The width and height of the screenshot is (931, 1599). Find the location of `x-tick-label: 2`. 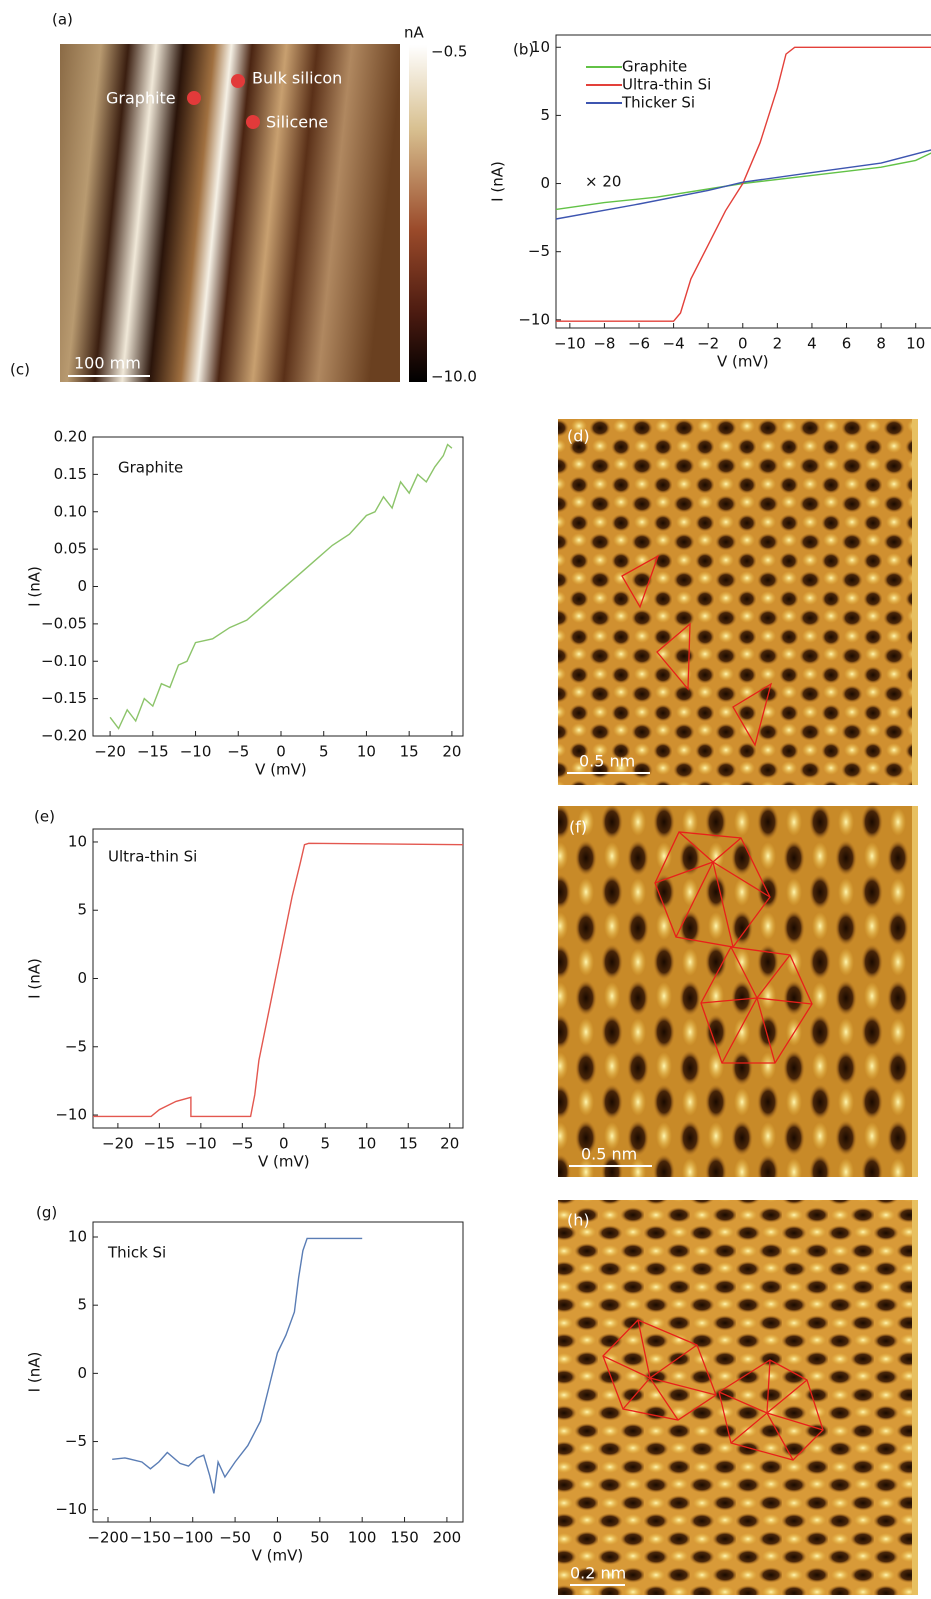

x-tick-label: 2 is located at coordinates (778, 344).